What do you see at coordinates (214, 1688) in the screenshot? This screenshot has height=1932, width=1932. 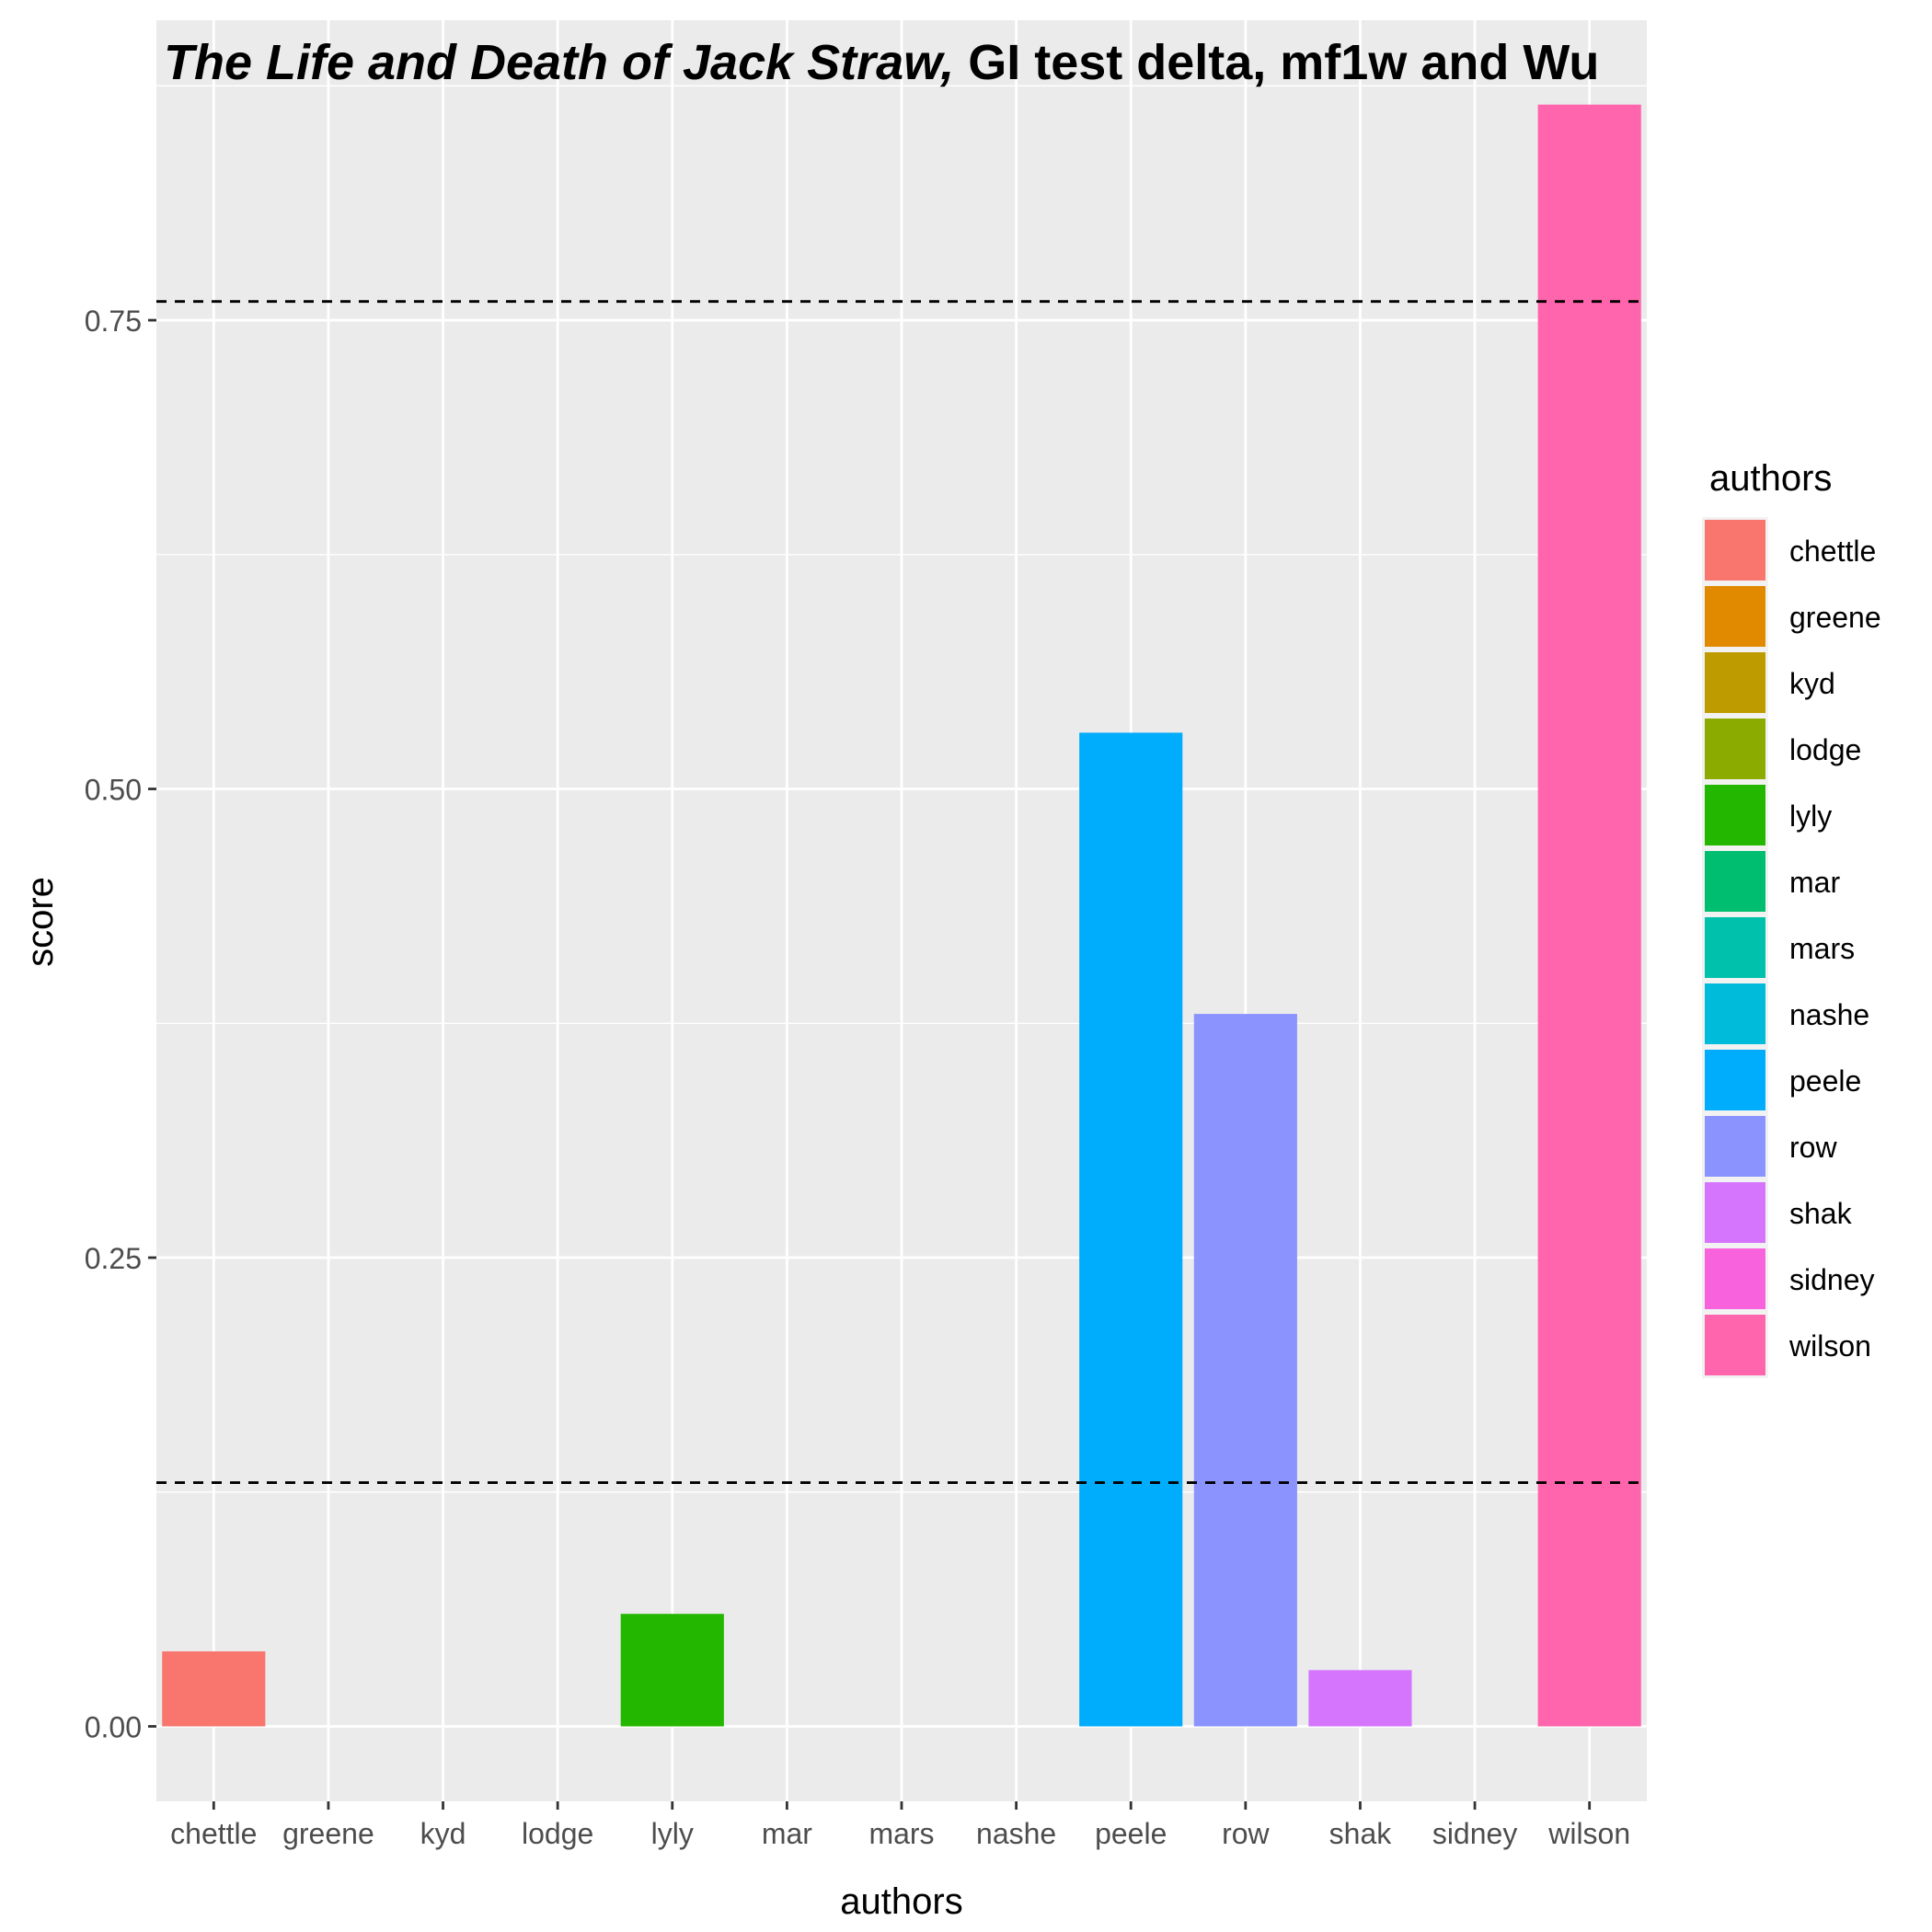 I see `bar-chettle` at bounding box center [214, 1688].